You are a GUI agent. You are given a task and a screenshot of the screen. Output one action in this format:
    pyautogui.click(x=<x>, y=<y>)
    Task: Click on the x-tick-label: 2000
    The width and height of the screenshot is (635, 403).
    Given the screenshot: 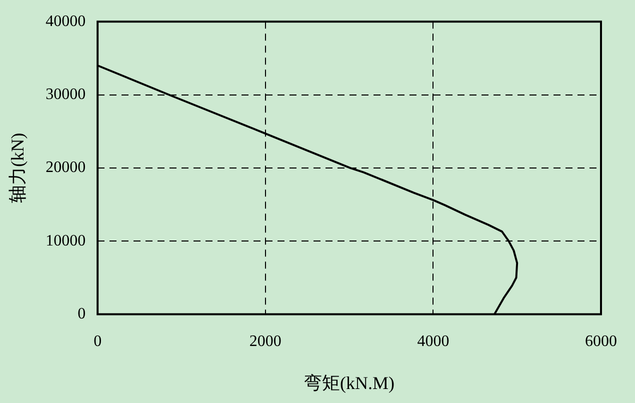 What is the action you would take?
    pyautogui.click(x=265, y=341)
    